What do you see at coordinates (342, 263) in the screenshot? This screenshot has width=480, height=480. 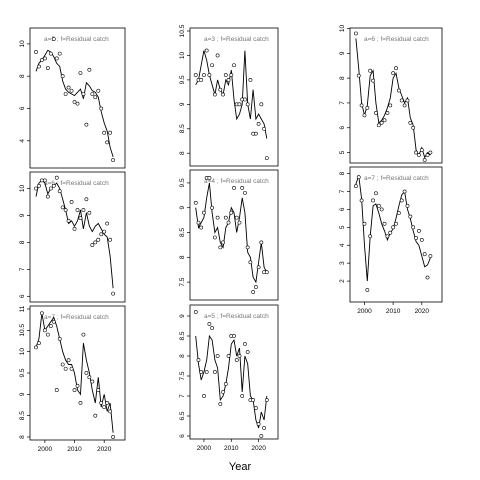 I see `y-tick-label: 3` at bounding box center [342, 263].